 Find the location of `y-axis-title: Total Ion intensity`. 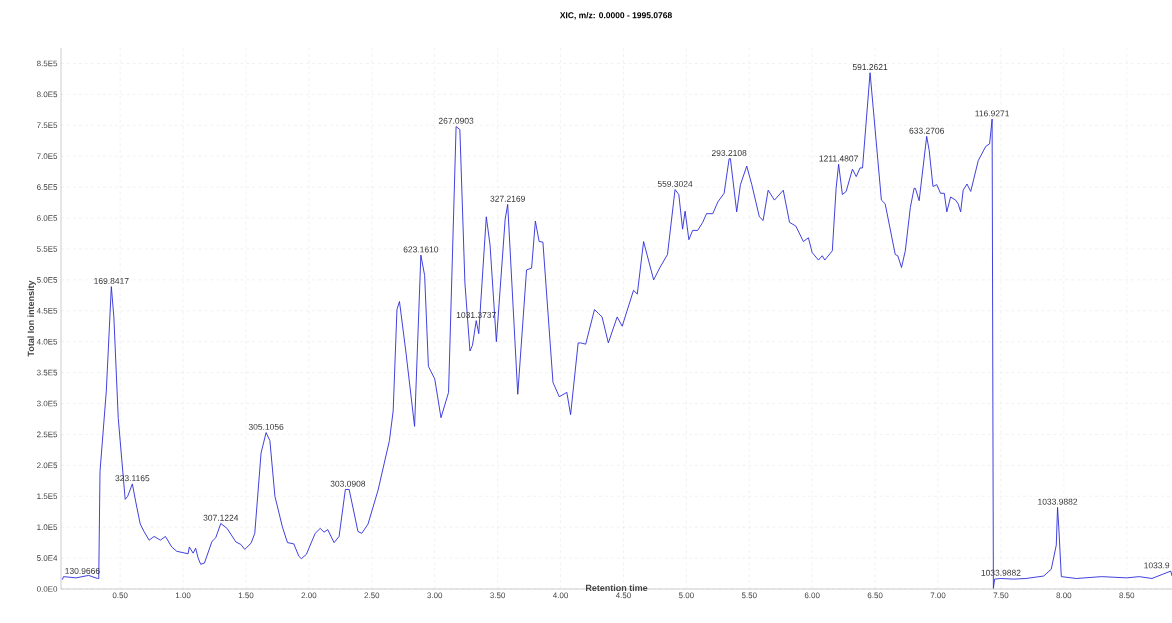

y-axis-title: Total Ion intensity is located at coordinates (31, 318).